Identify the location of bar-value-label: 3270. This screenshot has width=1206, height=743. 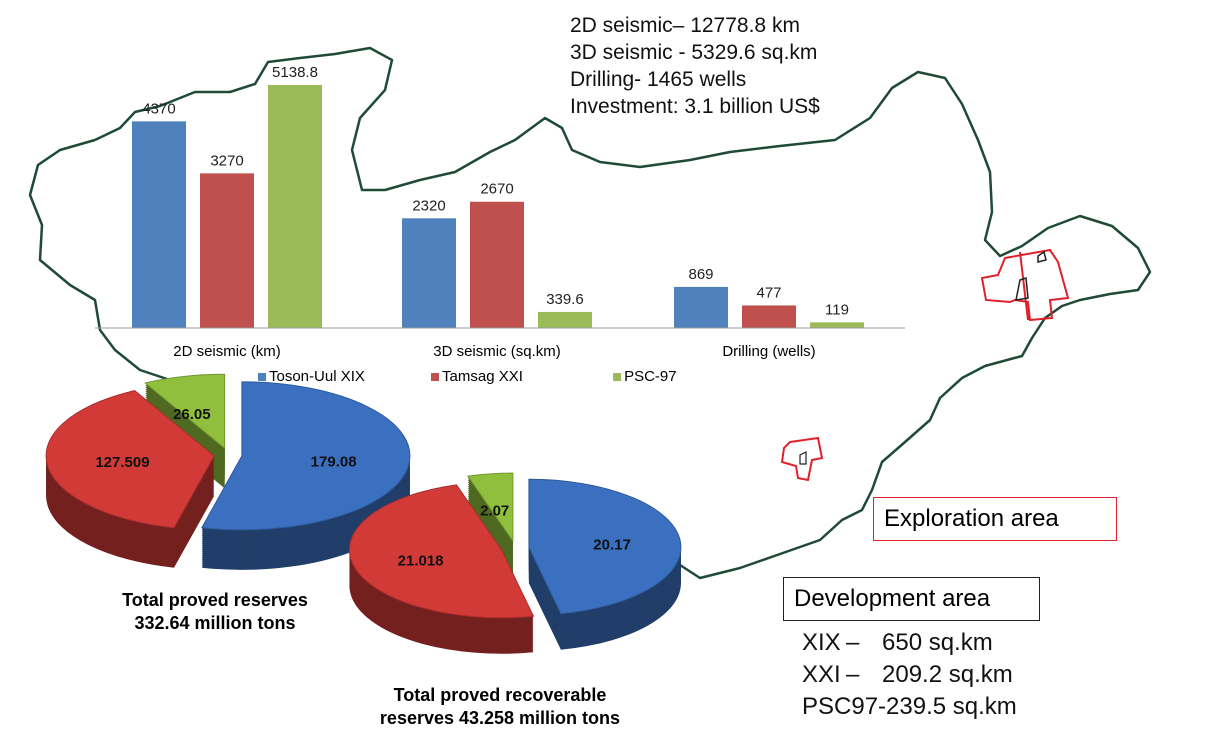
(226, 160).